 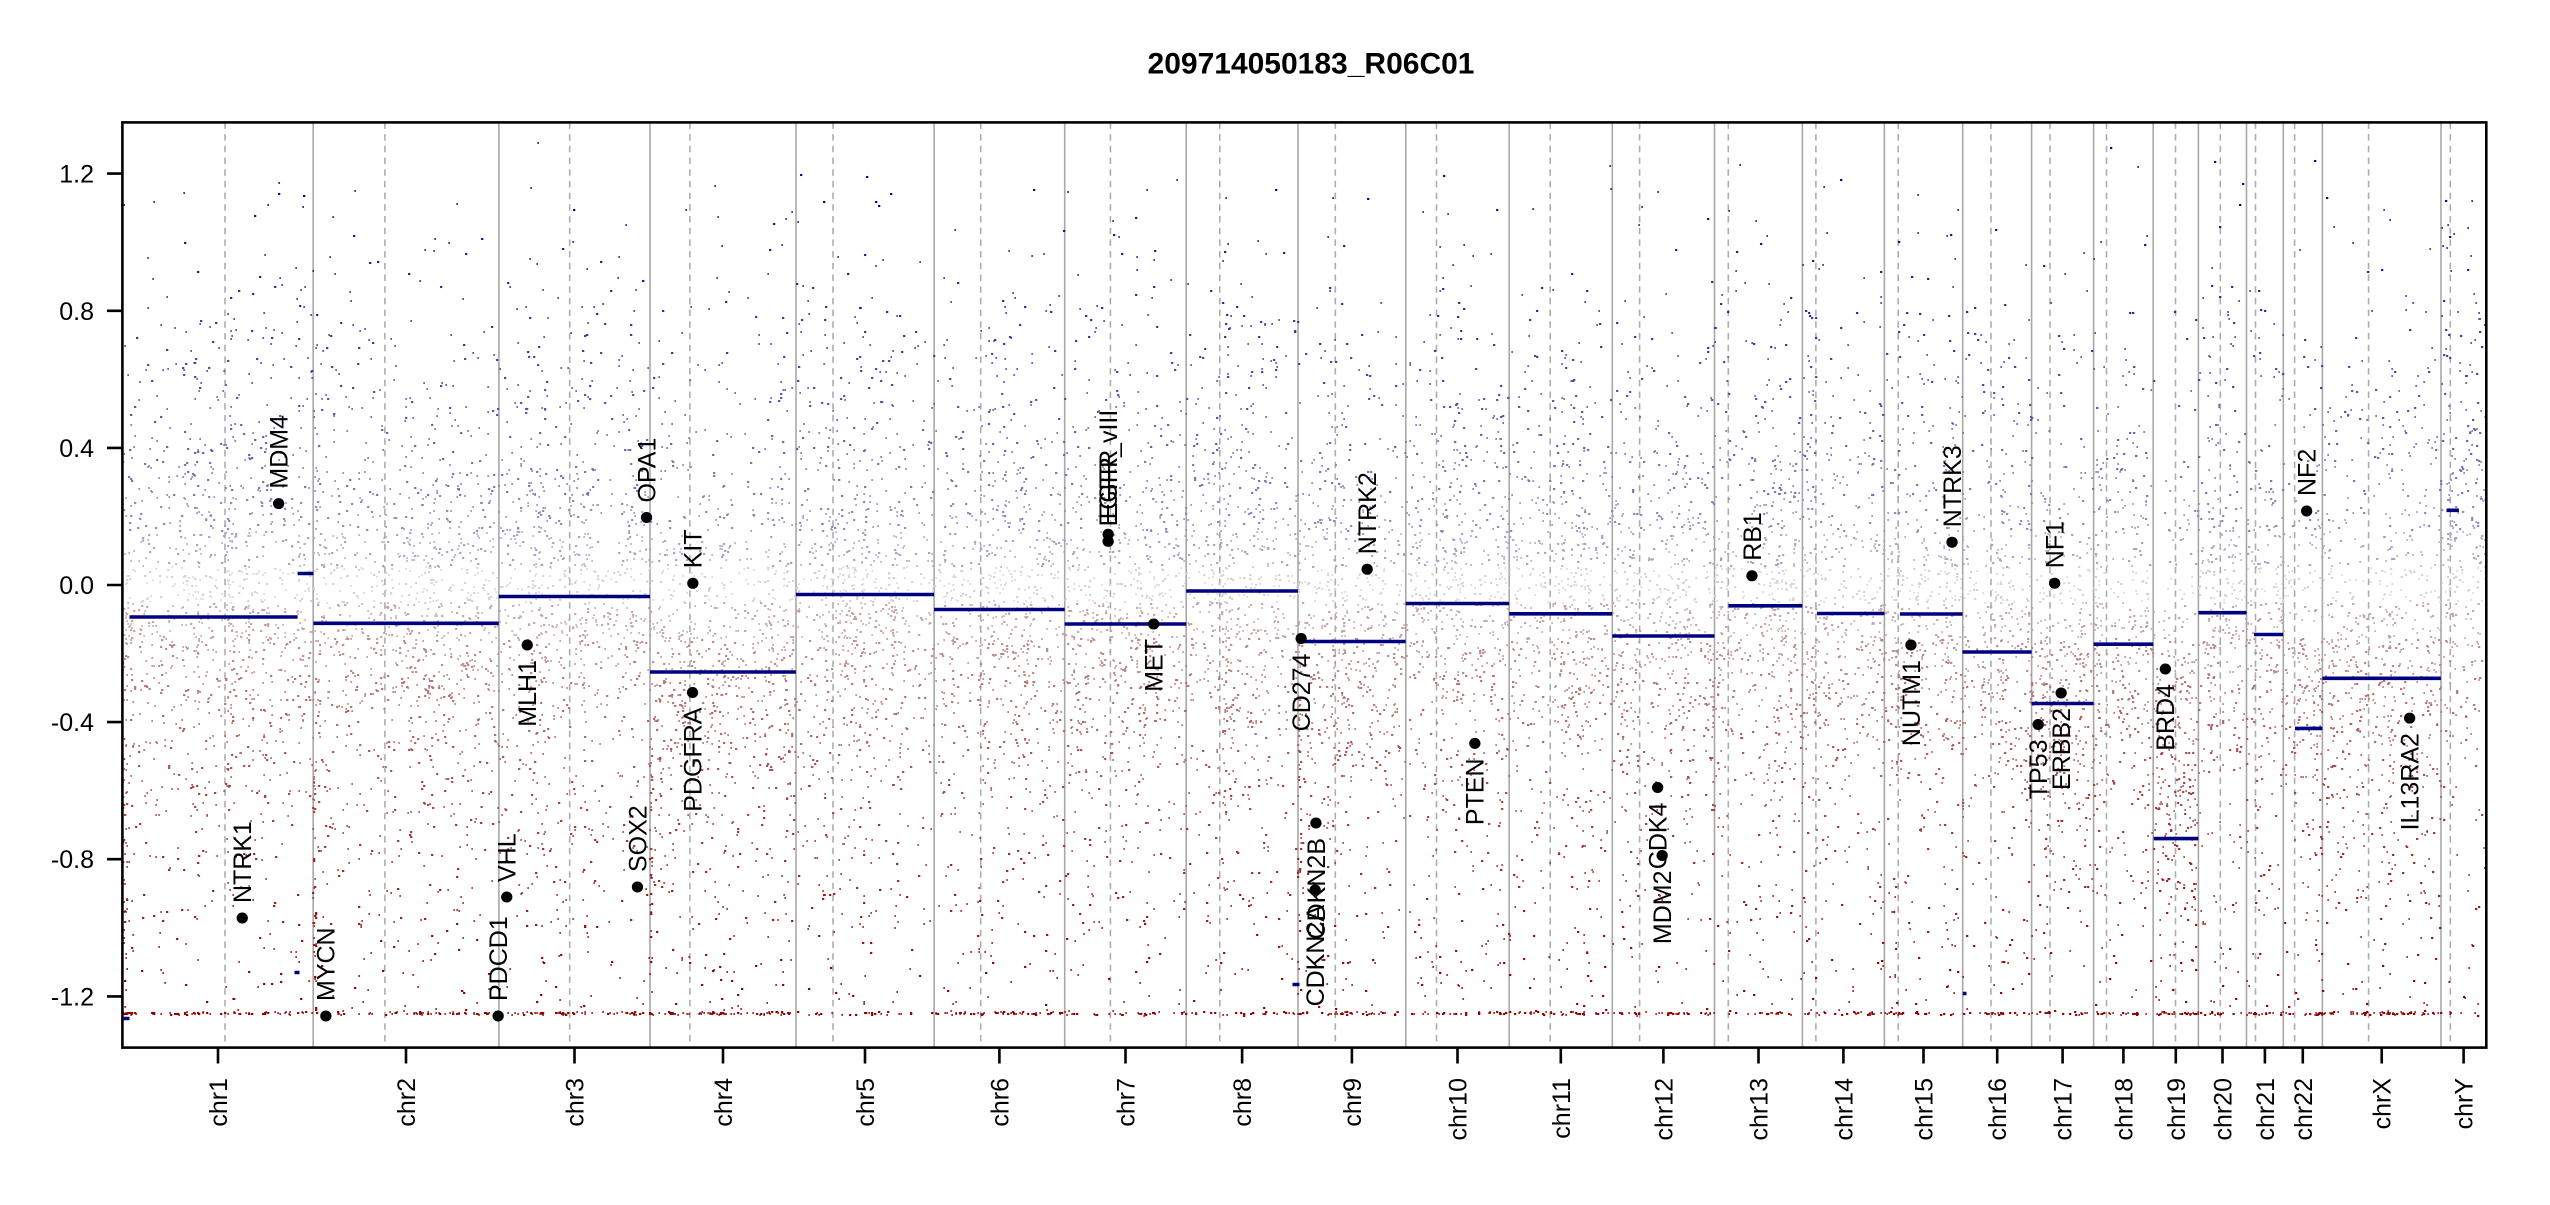 I want to click on svg-text: chr2, so click(x=407, y=1102).